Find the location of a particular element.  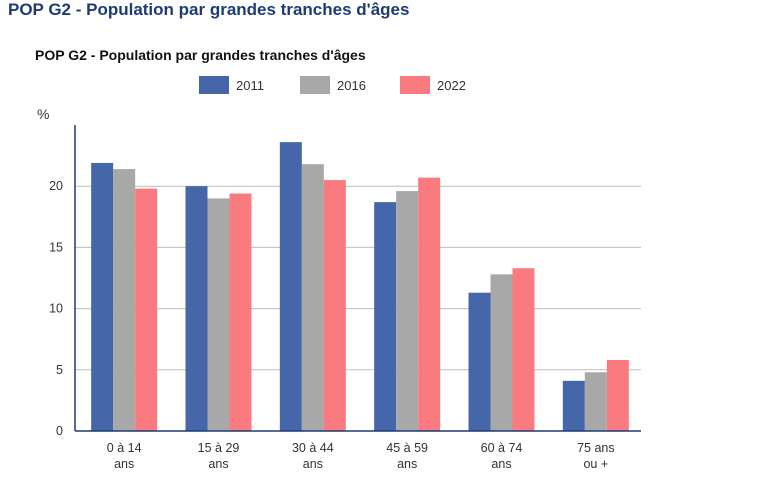

legend-swatch-2022 is located at coordinates (415, 85).